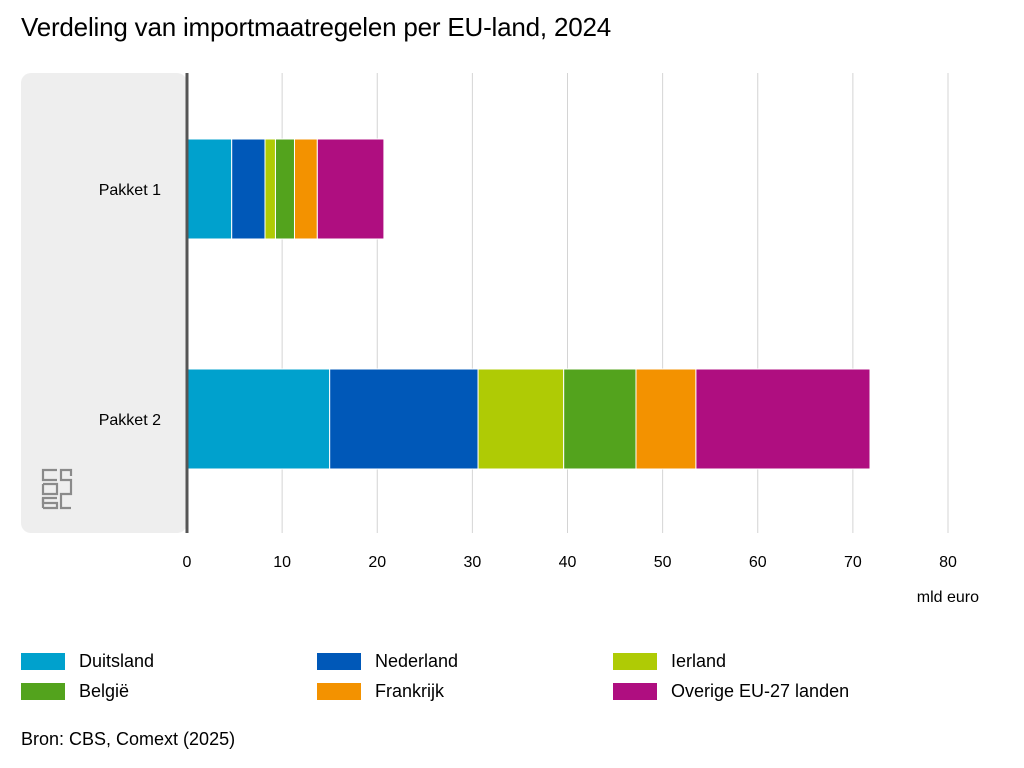 This screenshot has width=1024, height=768. Describe the element at coordinates (187, 562) in the screenshot. I see `x-tick-label: 0` at that location.